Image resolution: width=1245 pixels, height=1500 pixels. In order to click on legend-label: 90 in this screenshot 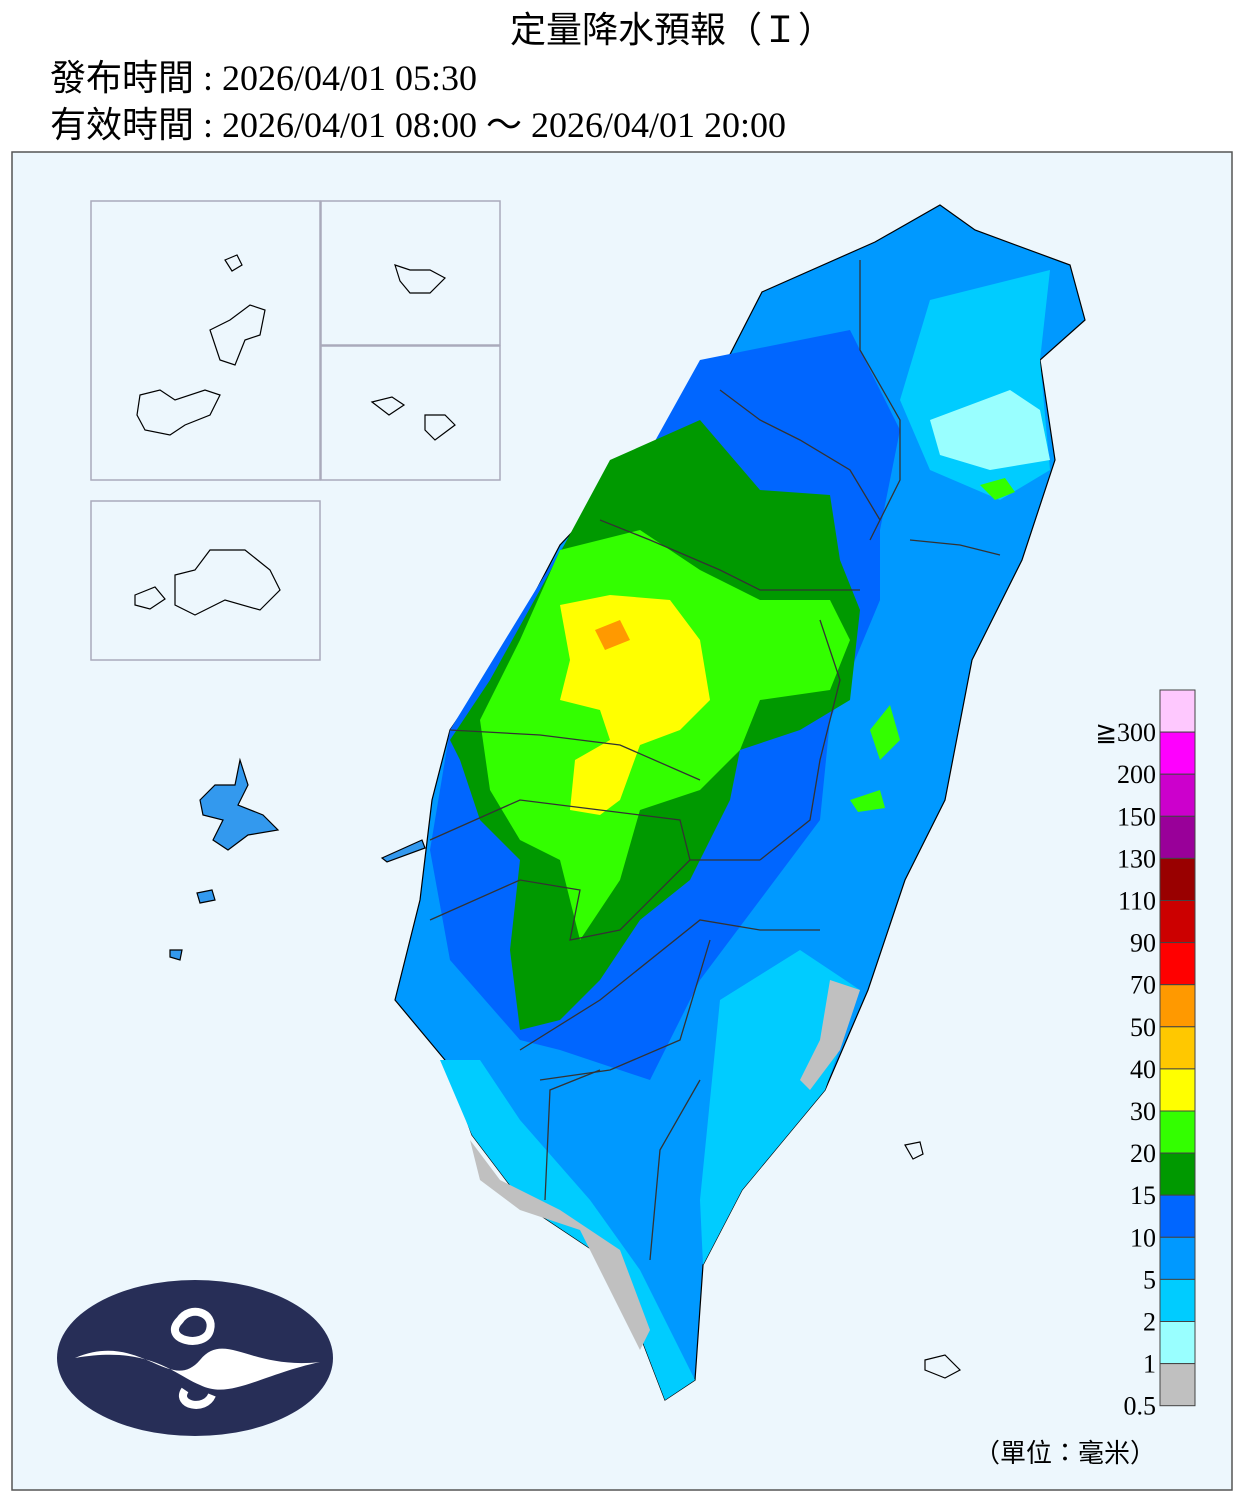, I will do `click(1143, 943)`.